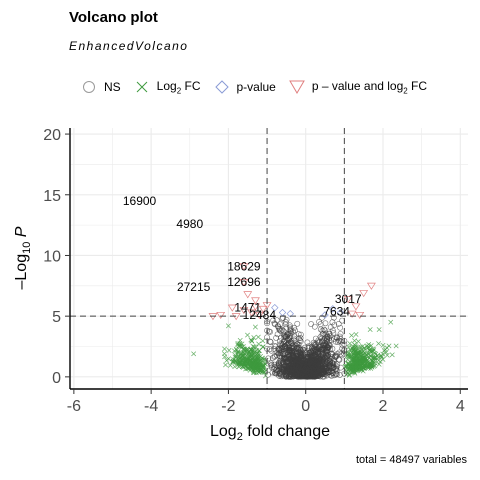  Describe the element at coordinates (56, 378) in the screenshot. I see `y-tick-label: 0` at that location.